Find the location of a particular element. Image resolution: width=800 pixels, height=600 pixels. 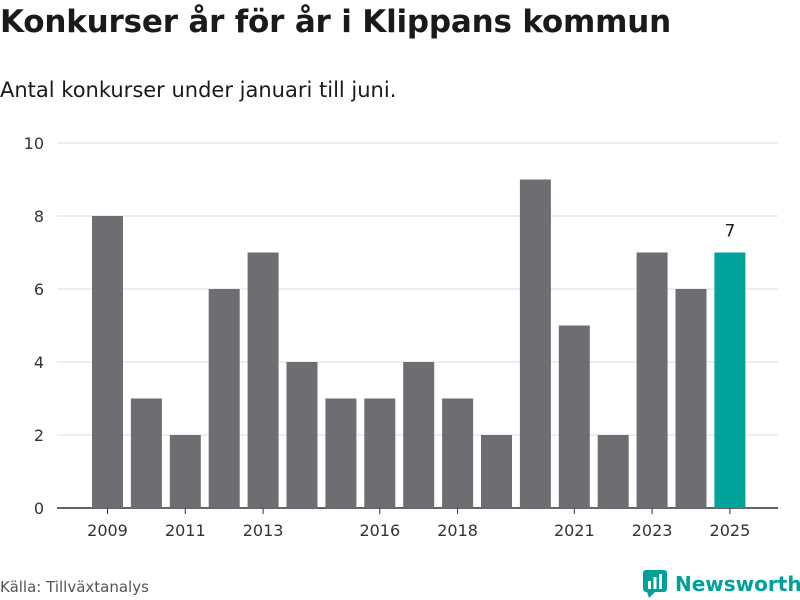

x-tick-label: 2013 is located at coordinates (263, 530).